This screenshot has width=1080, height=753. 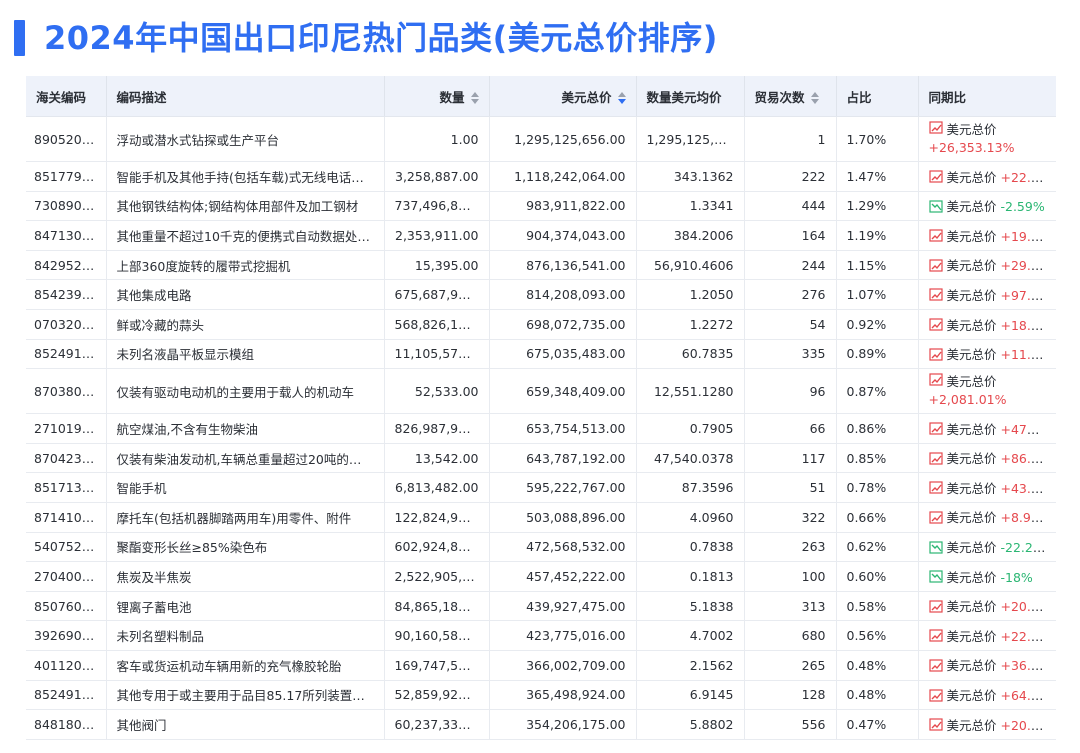 I want to click on cell-code: 84295212, so click(x=66, y=265).